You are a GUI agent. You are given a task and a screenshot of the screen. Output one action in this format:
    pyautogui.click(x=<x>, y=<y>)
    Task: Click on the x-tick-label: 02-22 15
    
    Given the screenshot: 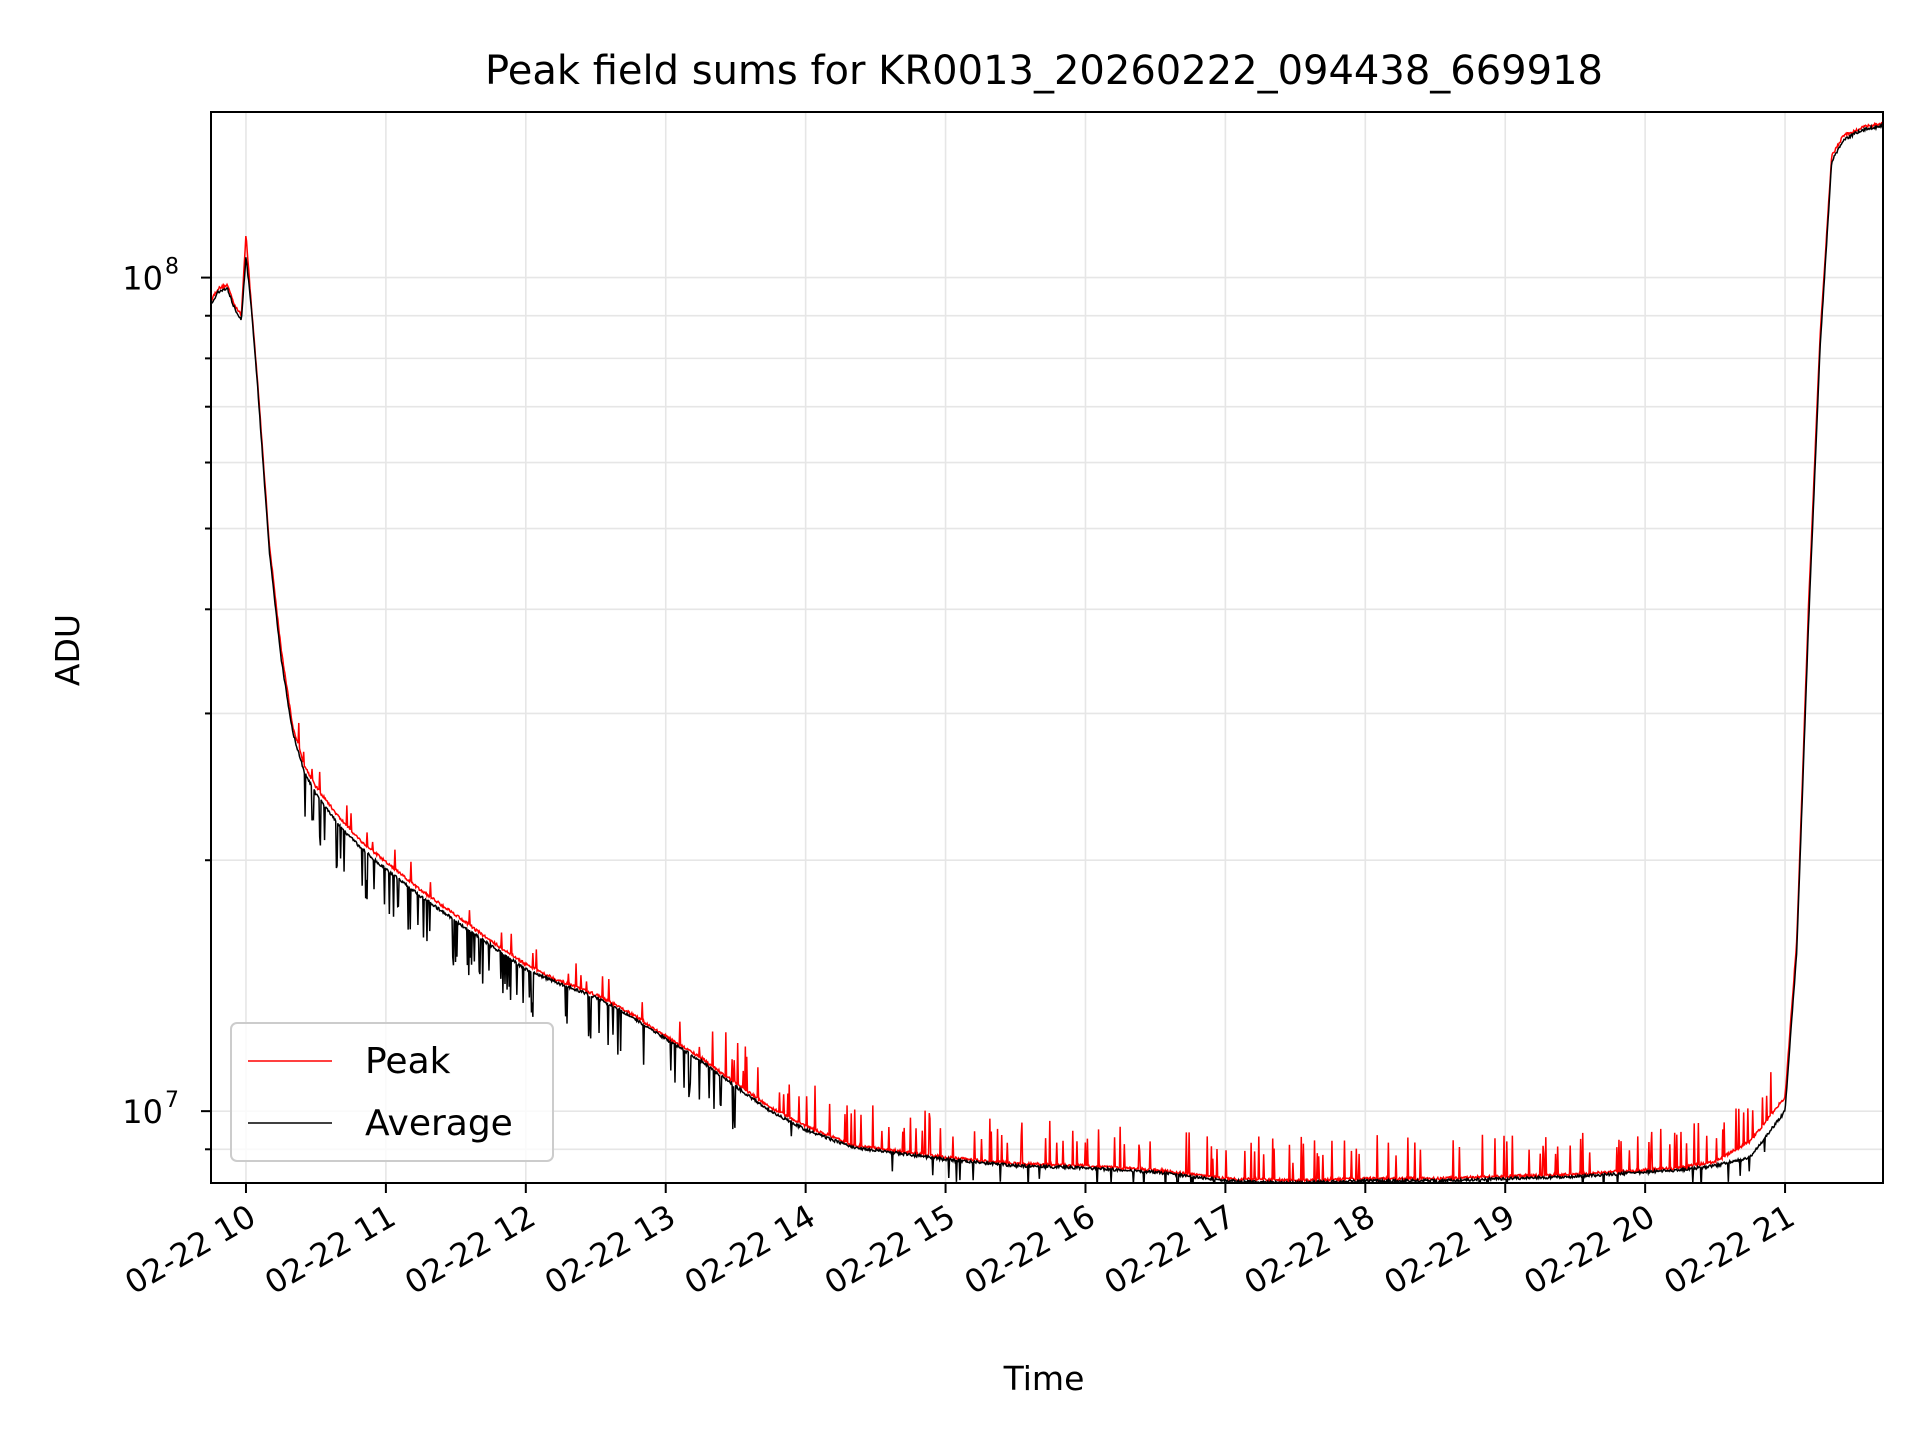 What is the action you would take?
    pyautogui.click(x=890, y=1249)
    